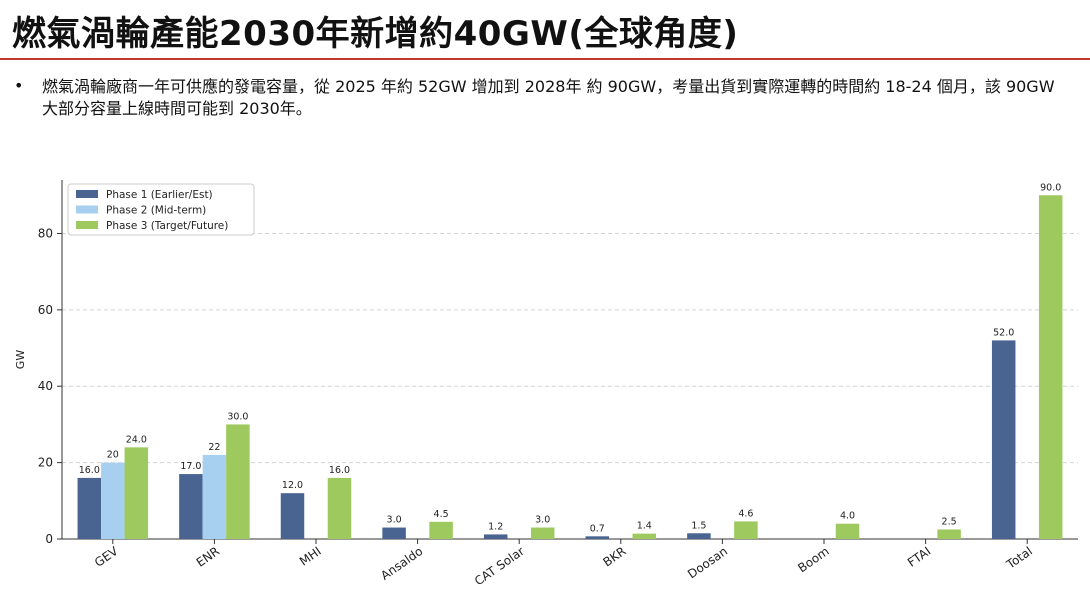  What do you see at coordinates (949, 521) in the screenshot?
I see `data-label: 2.5` at bounding box center [949, 521].